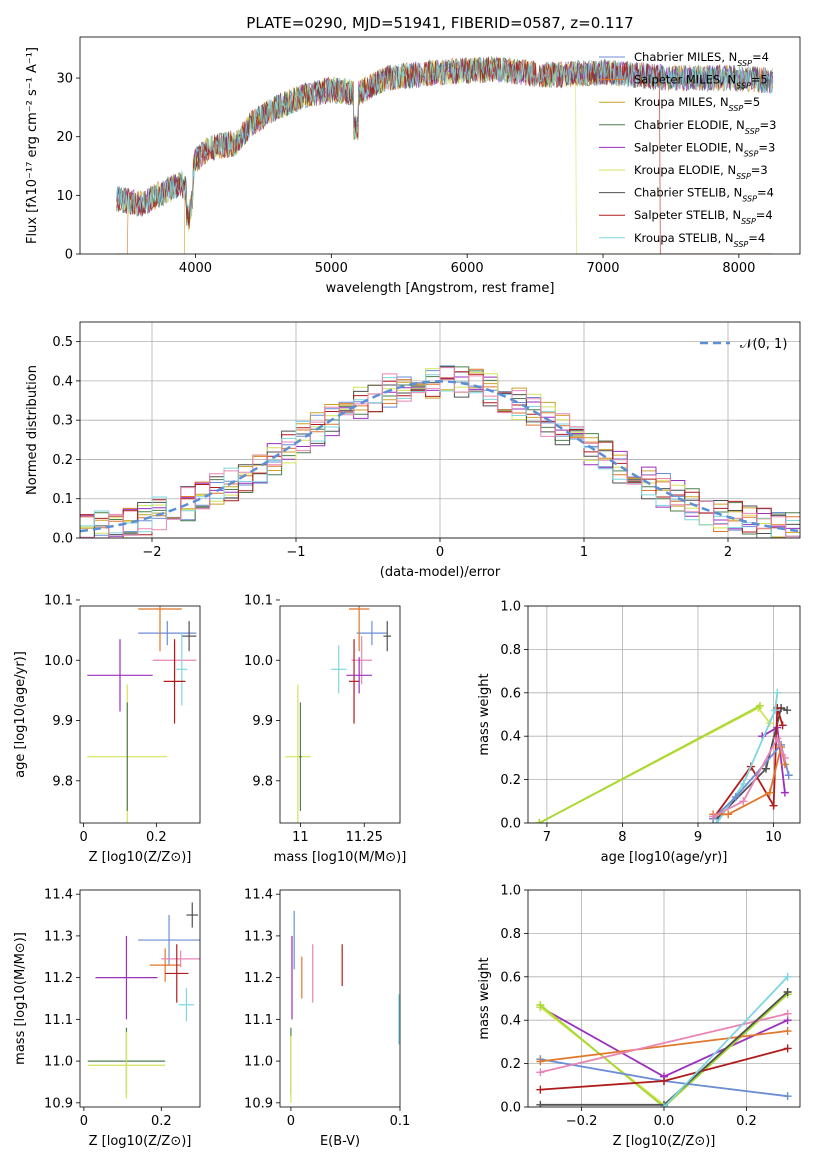 This screenshot has height=1170, width=819. I want to click on legend-label: 𝒩(0, 1), so click(763, 344).